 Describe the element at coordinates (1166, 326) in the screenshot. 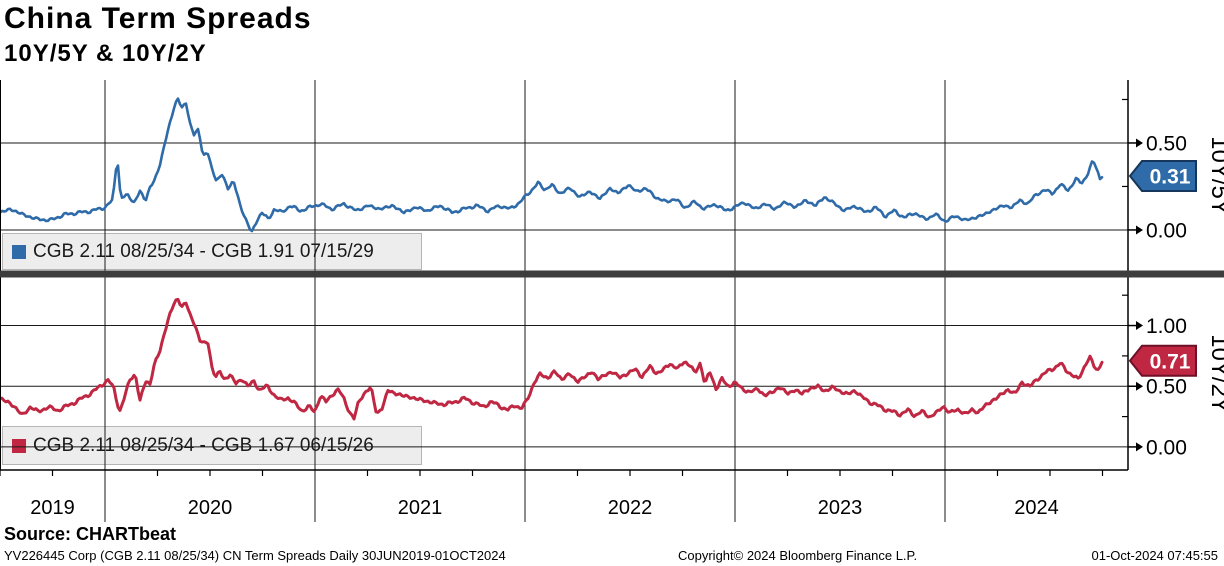

I see `y-tick-label: 1.00` at that location.